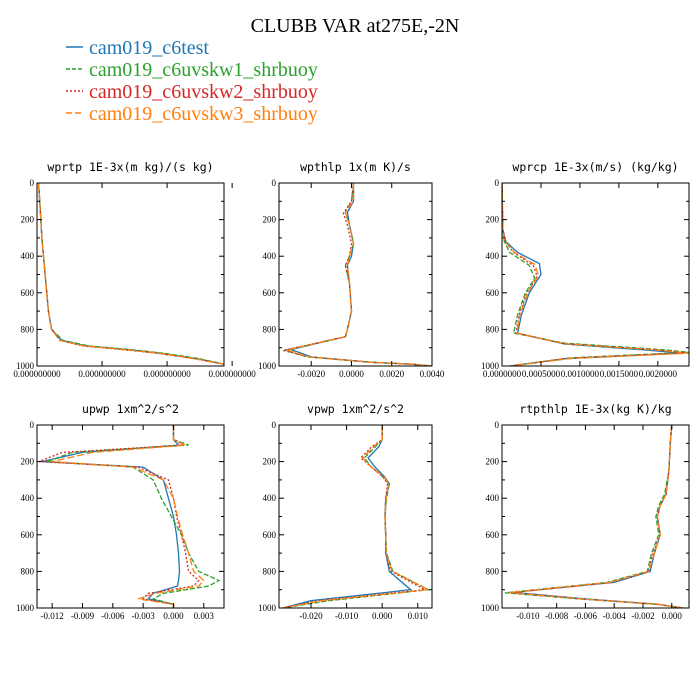 The width and height of the screenshot is (700, 700). I want to click on x-tick-label: -0.004, so click(615, 616).